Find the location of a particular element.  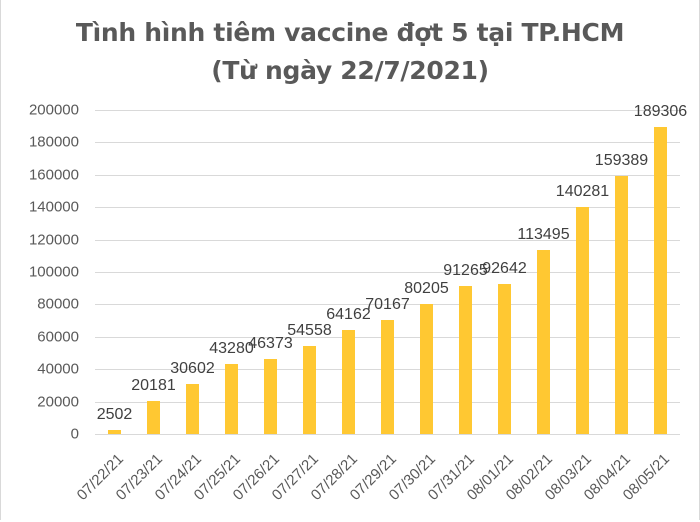

y-tick-label: 0 is located at coordinates (74, 434).